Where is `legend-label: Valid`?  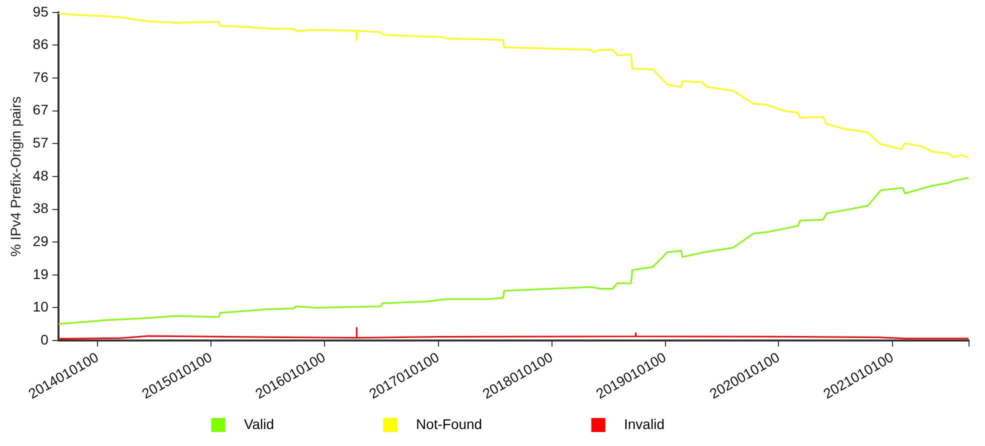
legend-label: Valid is located at coordinates (302, 424).